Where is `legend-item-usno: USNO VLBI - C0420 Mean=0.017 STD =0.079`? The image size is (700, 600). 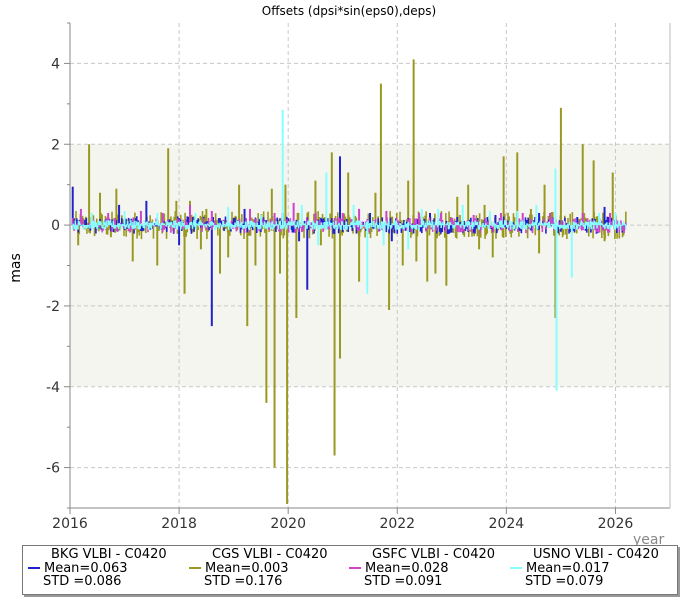
legend-item-usno: USNO VLBI - C0420 Mean=0.017 STD =0.079 is located at coordinates (591, 568).